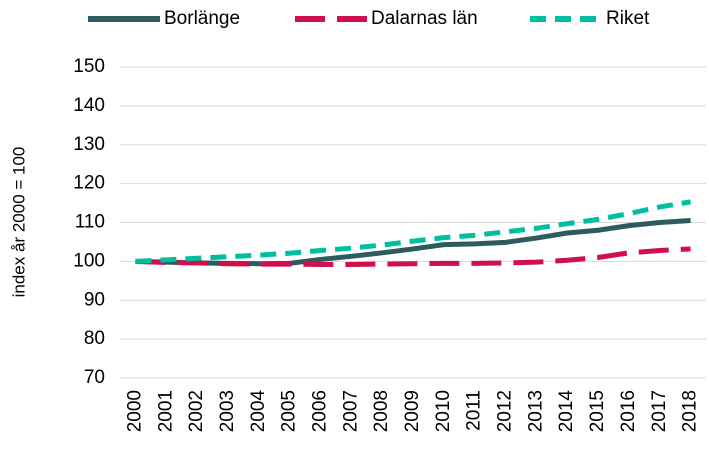 This screenshot has height=450, width=709. I want to click on x-tick-label: 2002, so click(196, 411).